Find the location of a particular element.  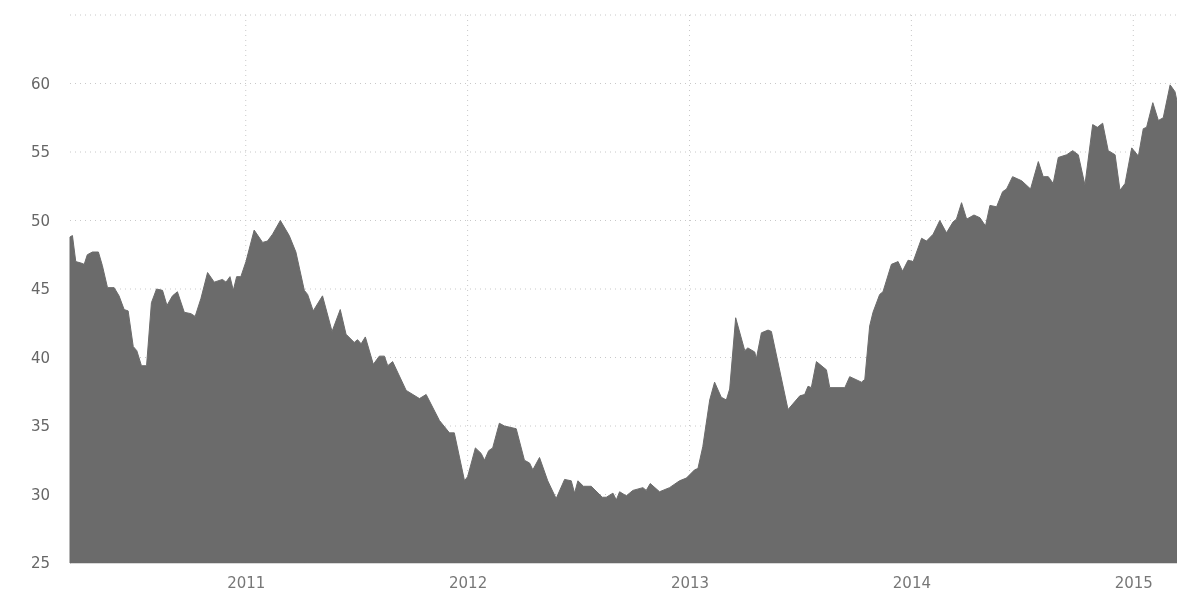

x-tick-label: 2014 is located at coordinates (911, 582).